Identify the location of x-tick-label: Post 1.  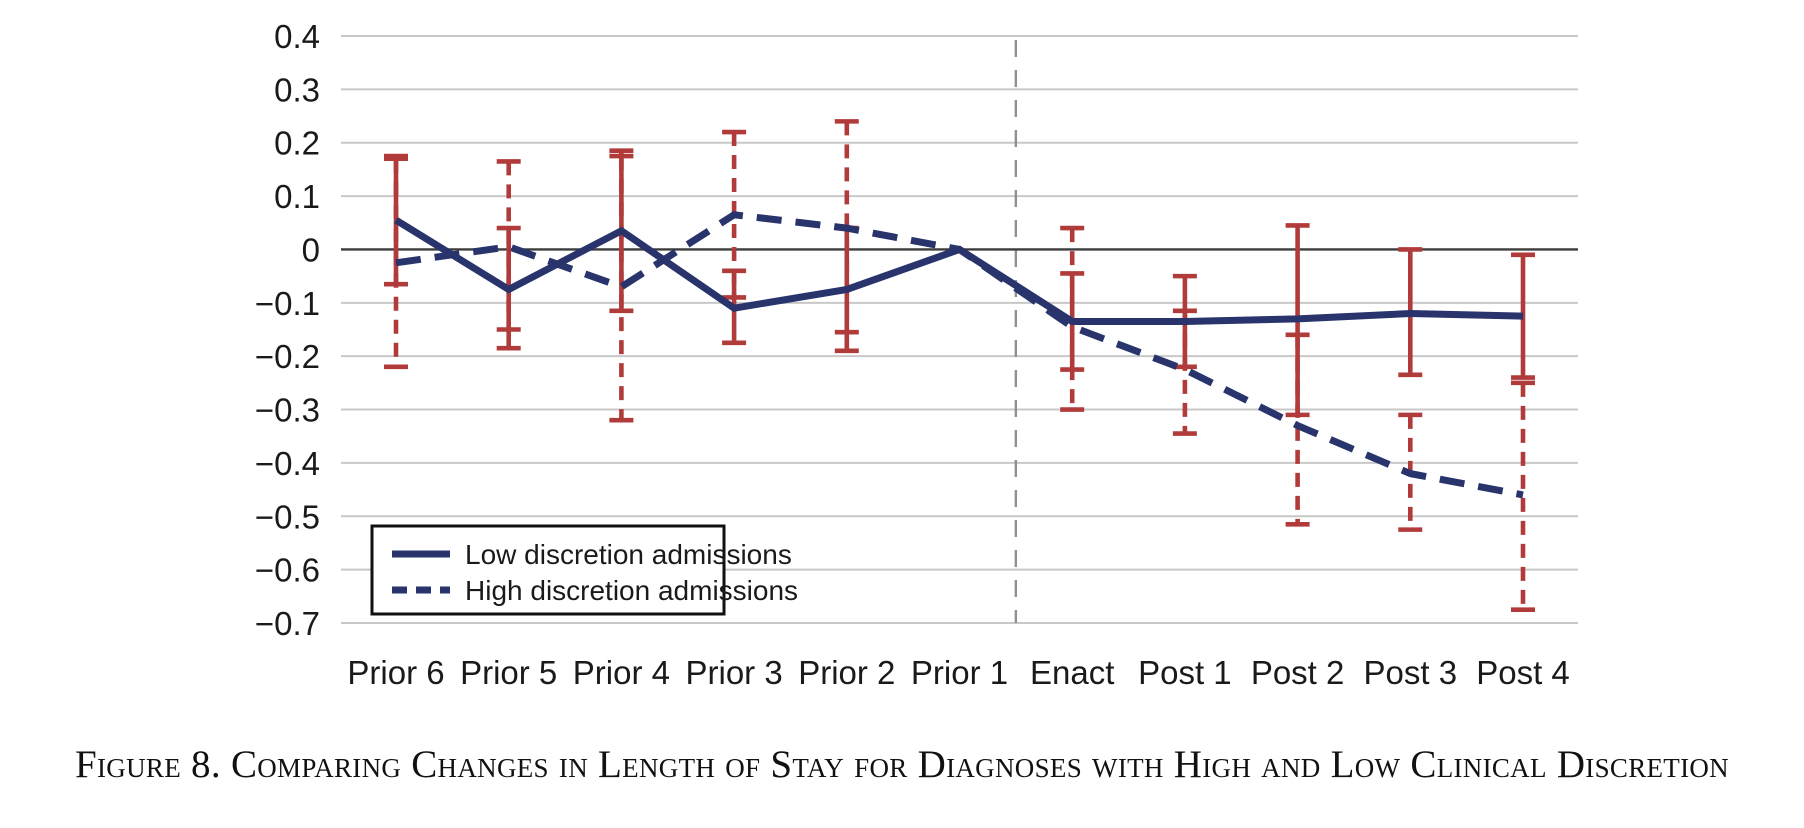
(1185, 672).